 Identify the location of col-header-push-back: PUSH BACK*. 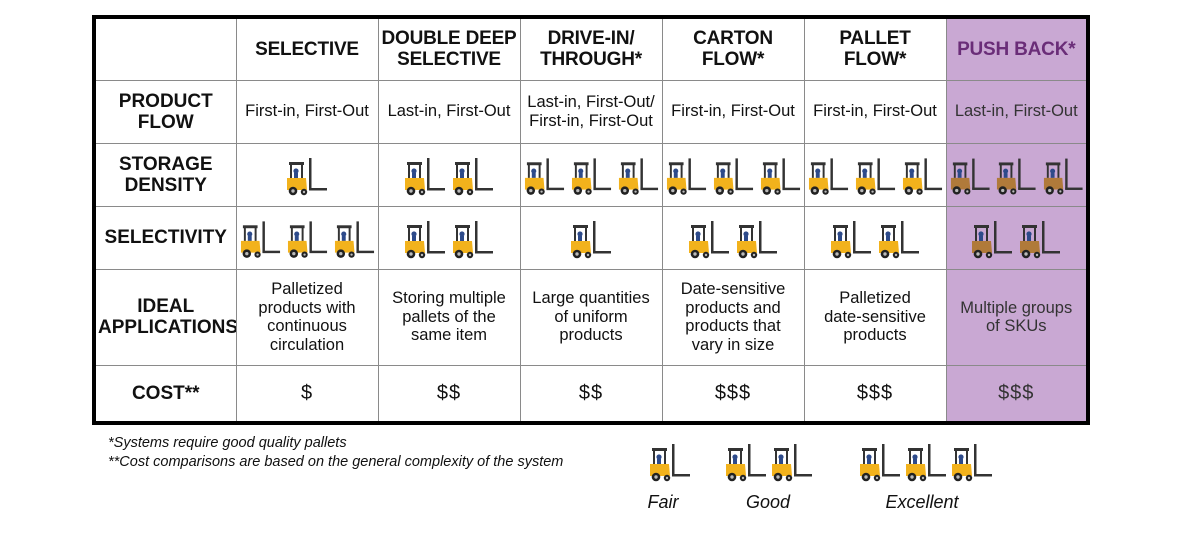
(1017, 48).